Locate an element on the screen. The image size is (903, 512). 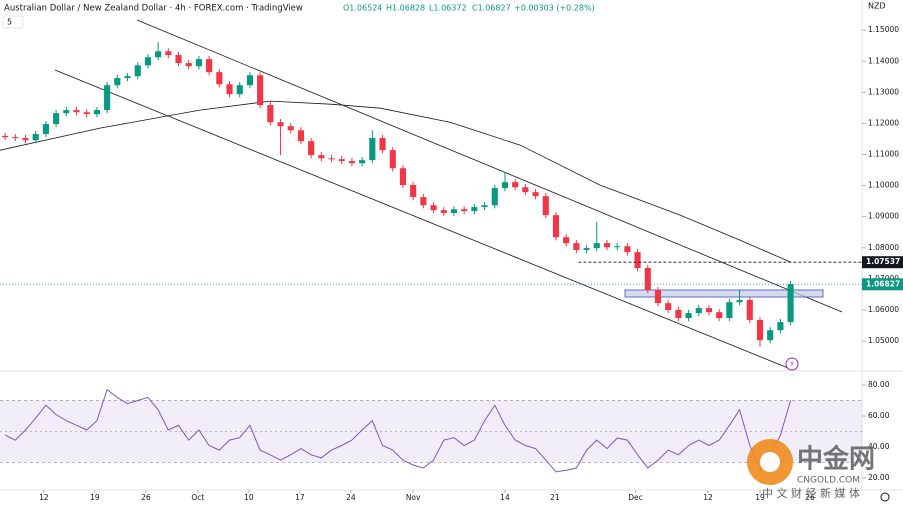
y-tick-label: 1.13000 is located at coordinates (883, 91).